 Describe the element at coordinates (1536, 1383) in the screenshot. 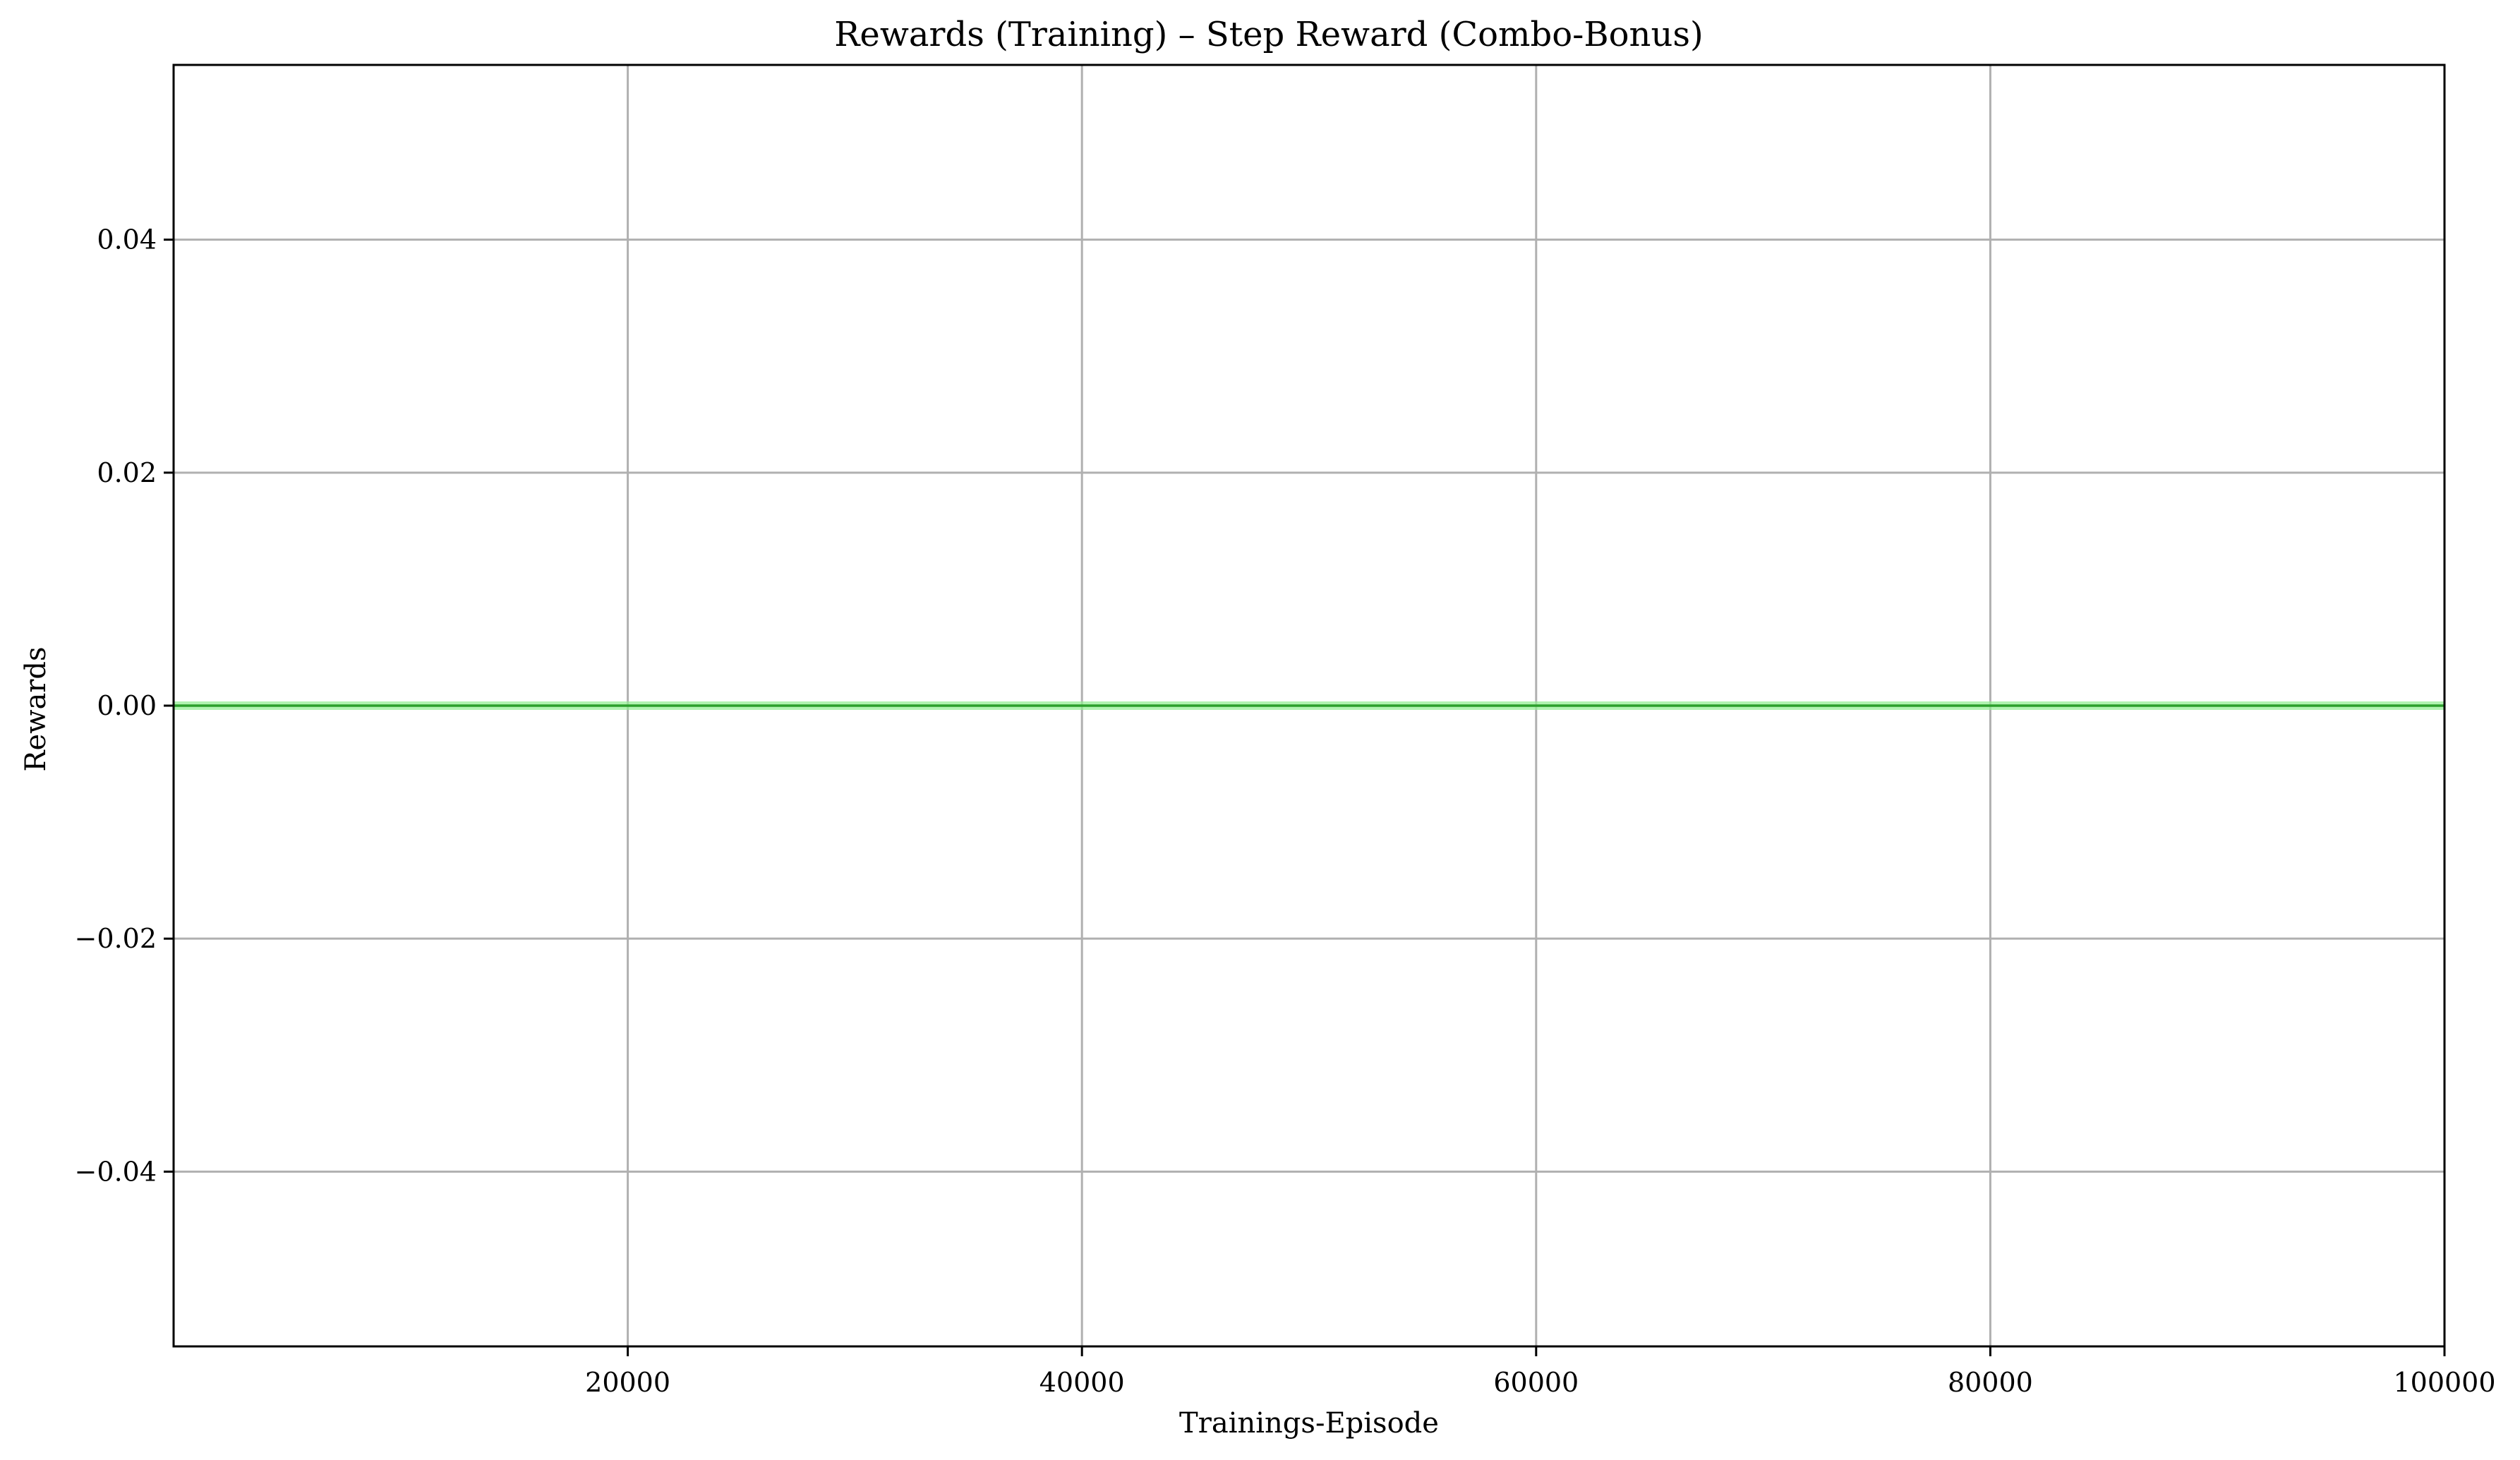

I see `x-tick-label: 60000` at that location.